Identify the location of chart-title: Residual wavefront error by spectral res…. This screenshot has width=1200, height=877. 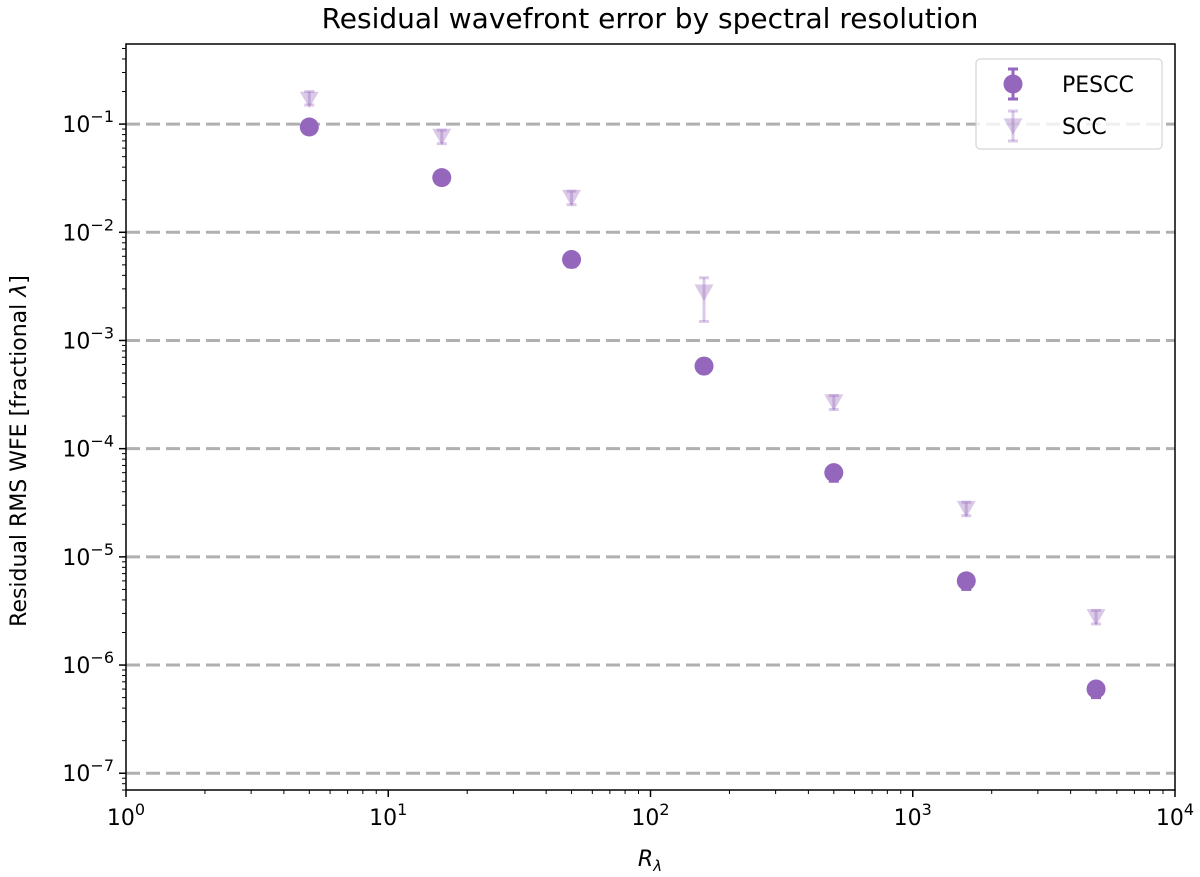
(650, 18).